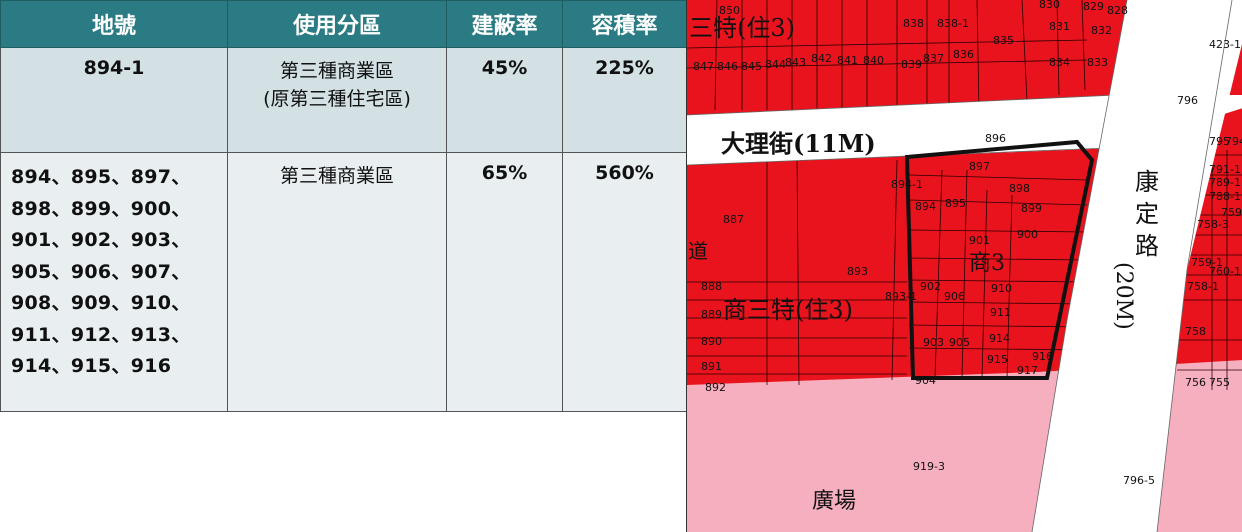 This screenshot has width=1242, height=532. I want to click on parcel-label: 788-1, so click(1225, 196).